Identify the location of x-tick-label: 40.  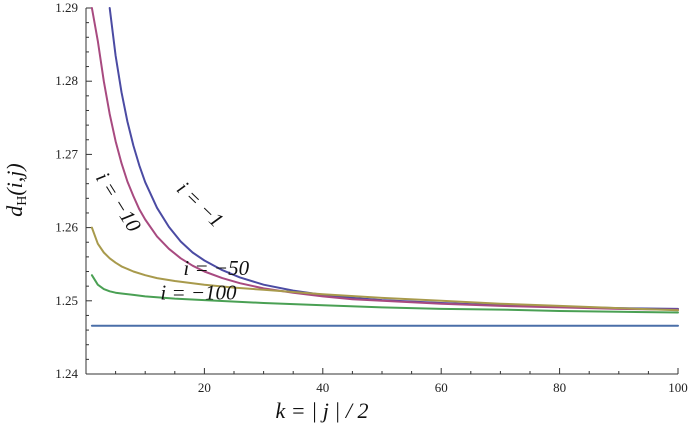
(322, 387).